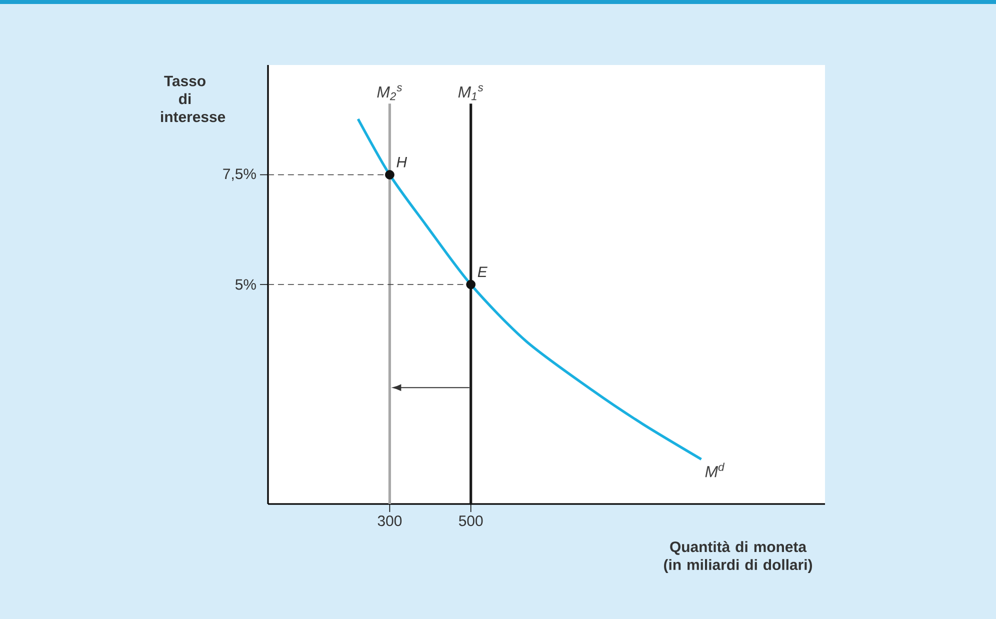 This screenshot has height=619, width=996. What do you see at coordinates (483, 271) in the screenshot?
I see `annotation: E` at bounding box center [483, 271].